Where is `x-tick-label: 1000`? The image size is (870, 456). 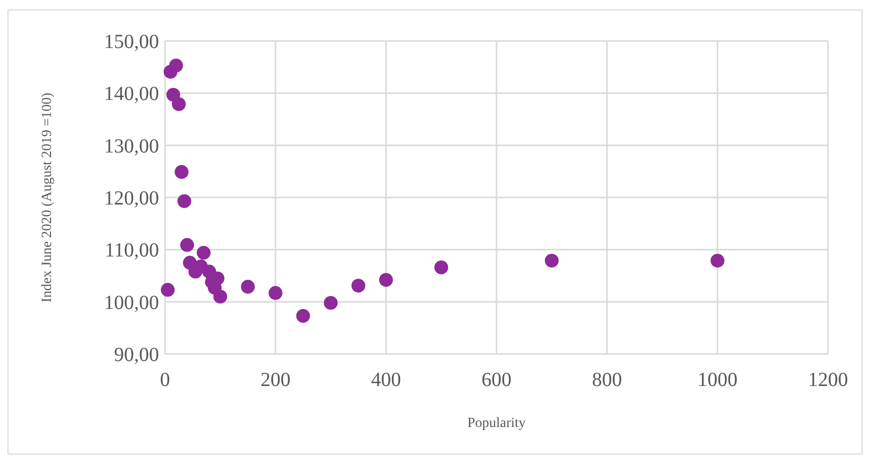
x-tick-label: 1000 is located at coordinates (718, 380).